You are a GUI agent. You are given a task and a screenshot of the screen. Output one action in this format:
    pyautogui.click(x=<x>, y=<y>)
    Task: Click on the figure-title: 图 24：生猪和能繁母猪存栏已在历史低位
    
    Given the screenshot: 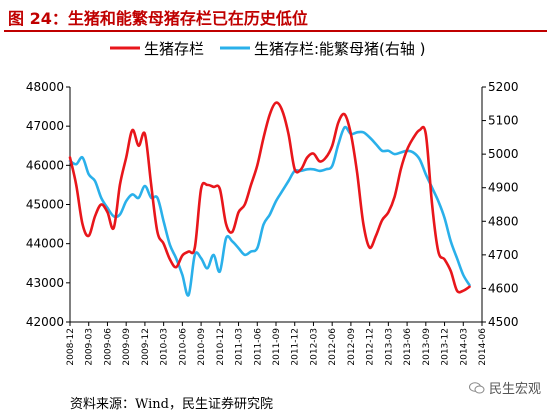 What is the action you would take?
    pyautogui.click(x=158, y=18)
    